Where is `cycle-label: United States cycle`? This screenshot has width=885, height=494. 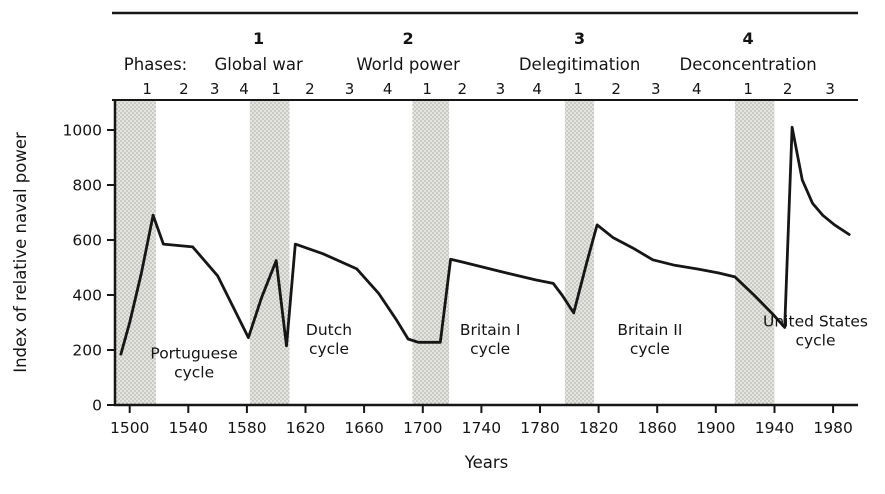 cycle-label: United States cycle is located at coordinates (815, 331).